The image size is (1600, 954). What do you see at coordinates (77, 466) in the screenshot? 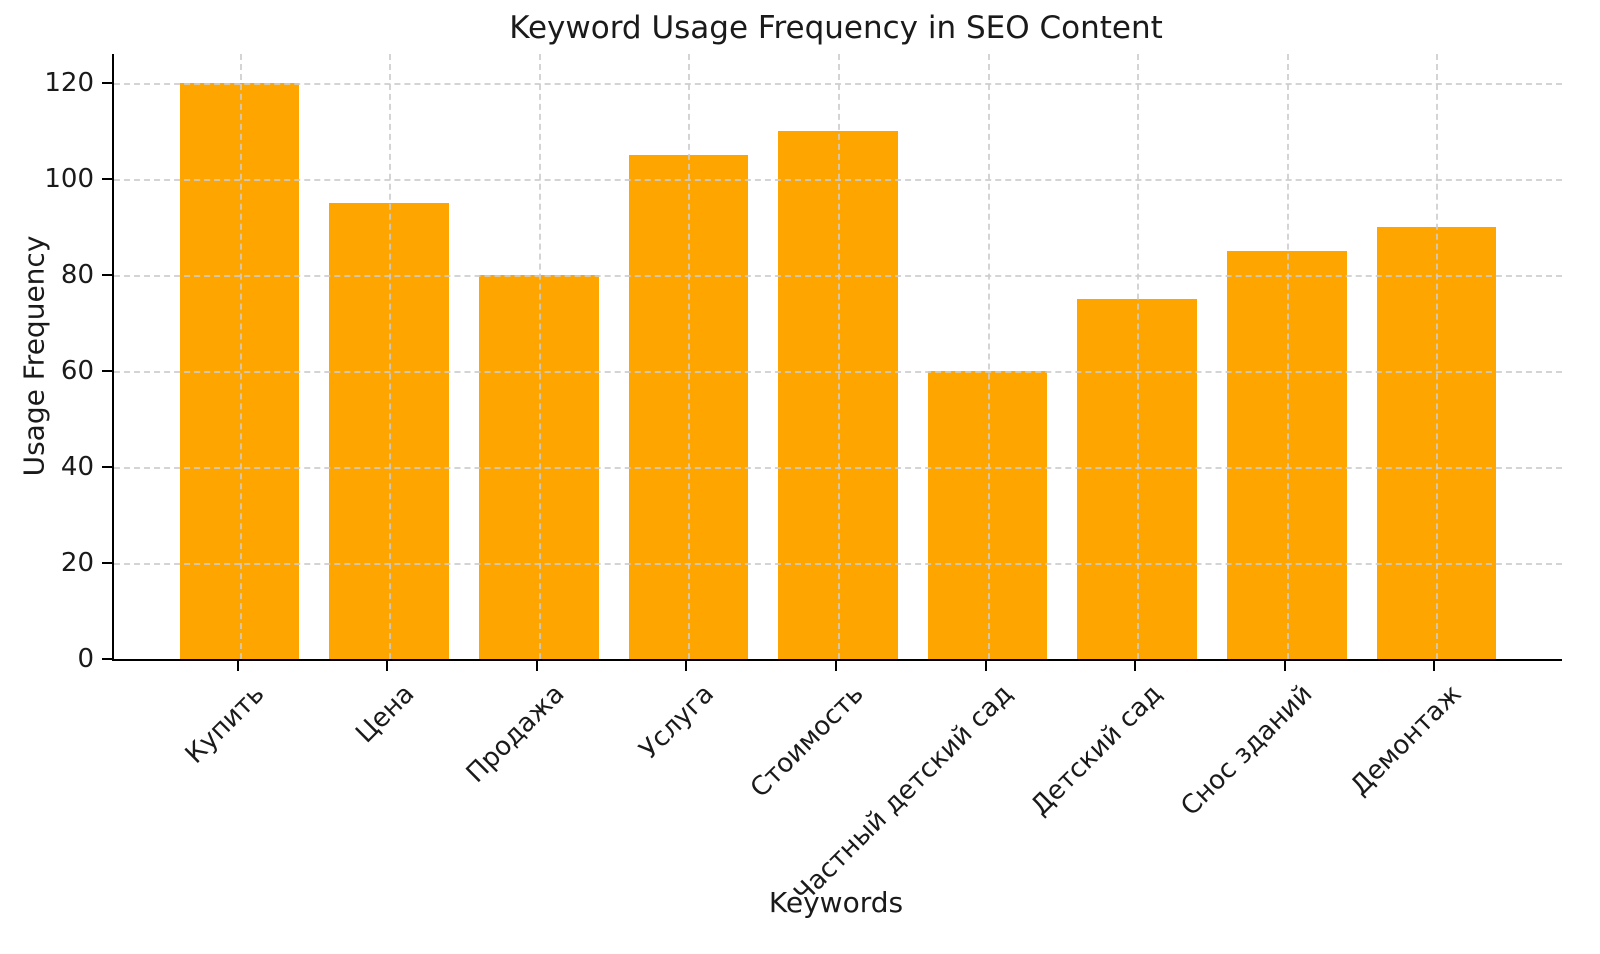
I see `y-tick-label-40: 40` at bounding box center [77, 466].